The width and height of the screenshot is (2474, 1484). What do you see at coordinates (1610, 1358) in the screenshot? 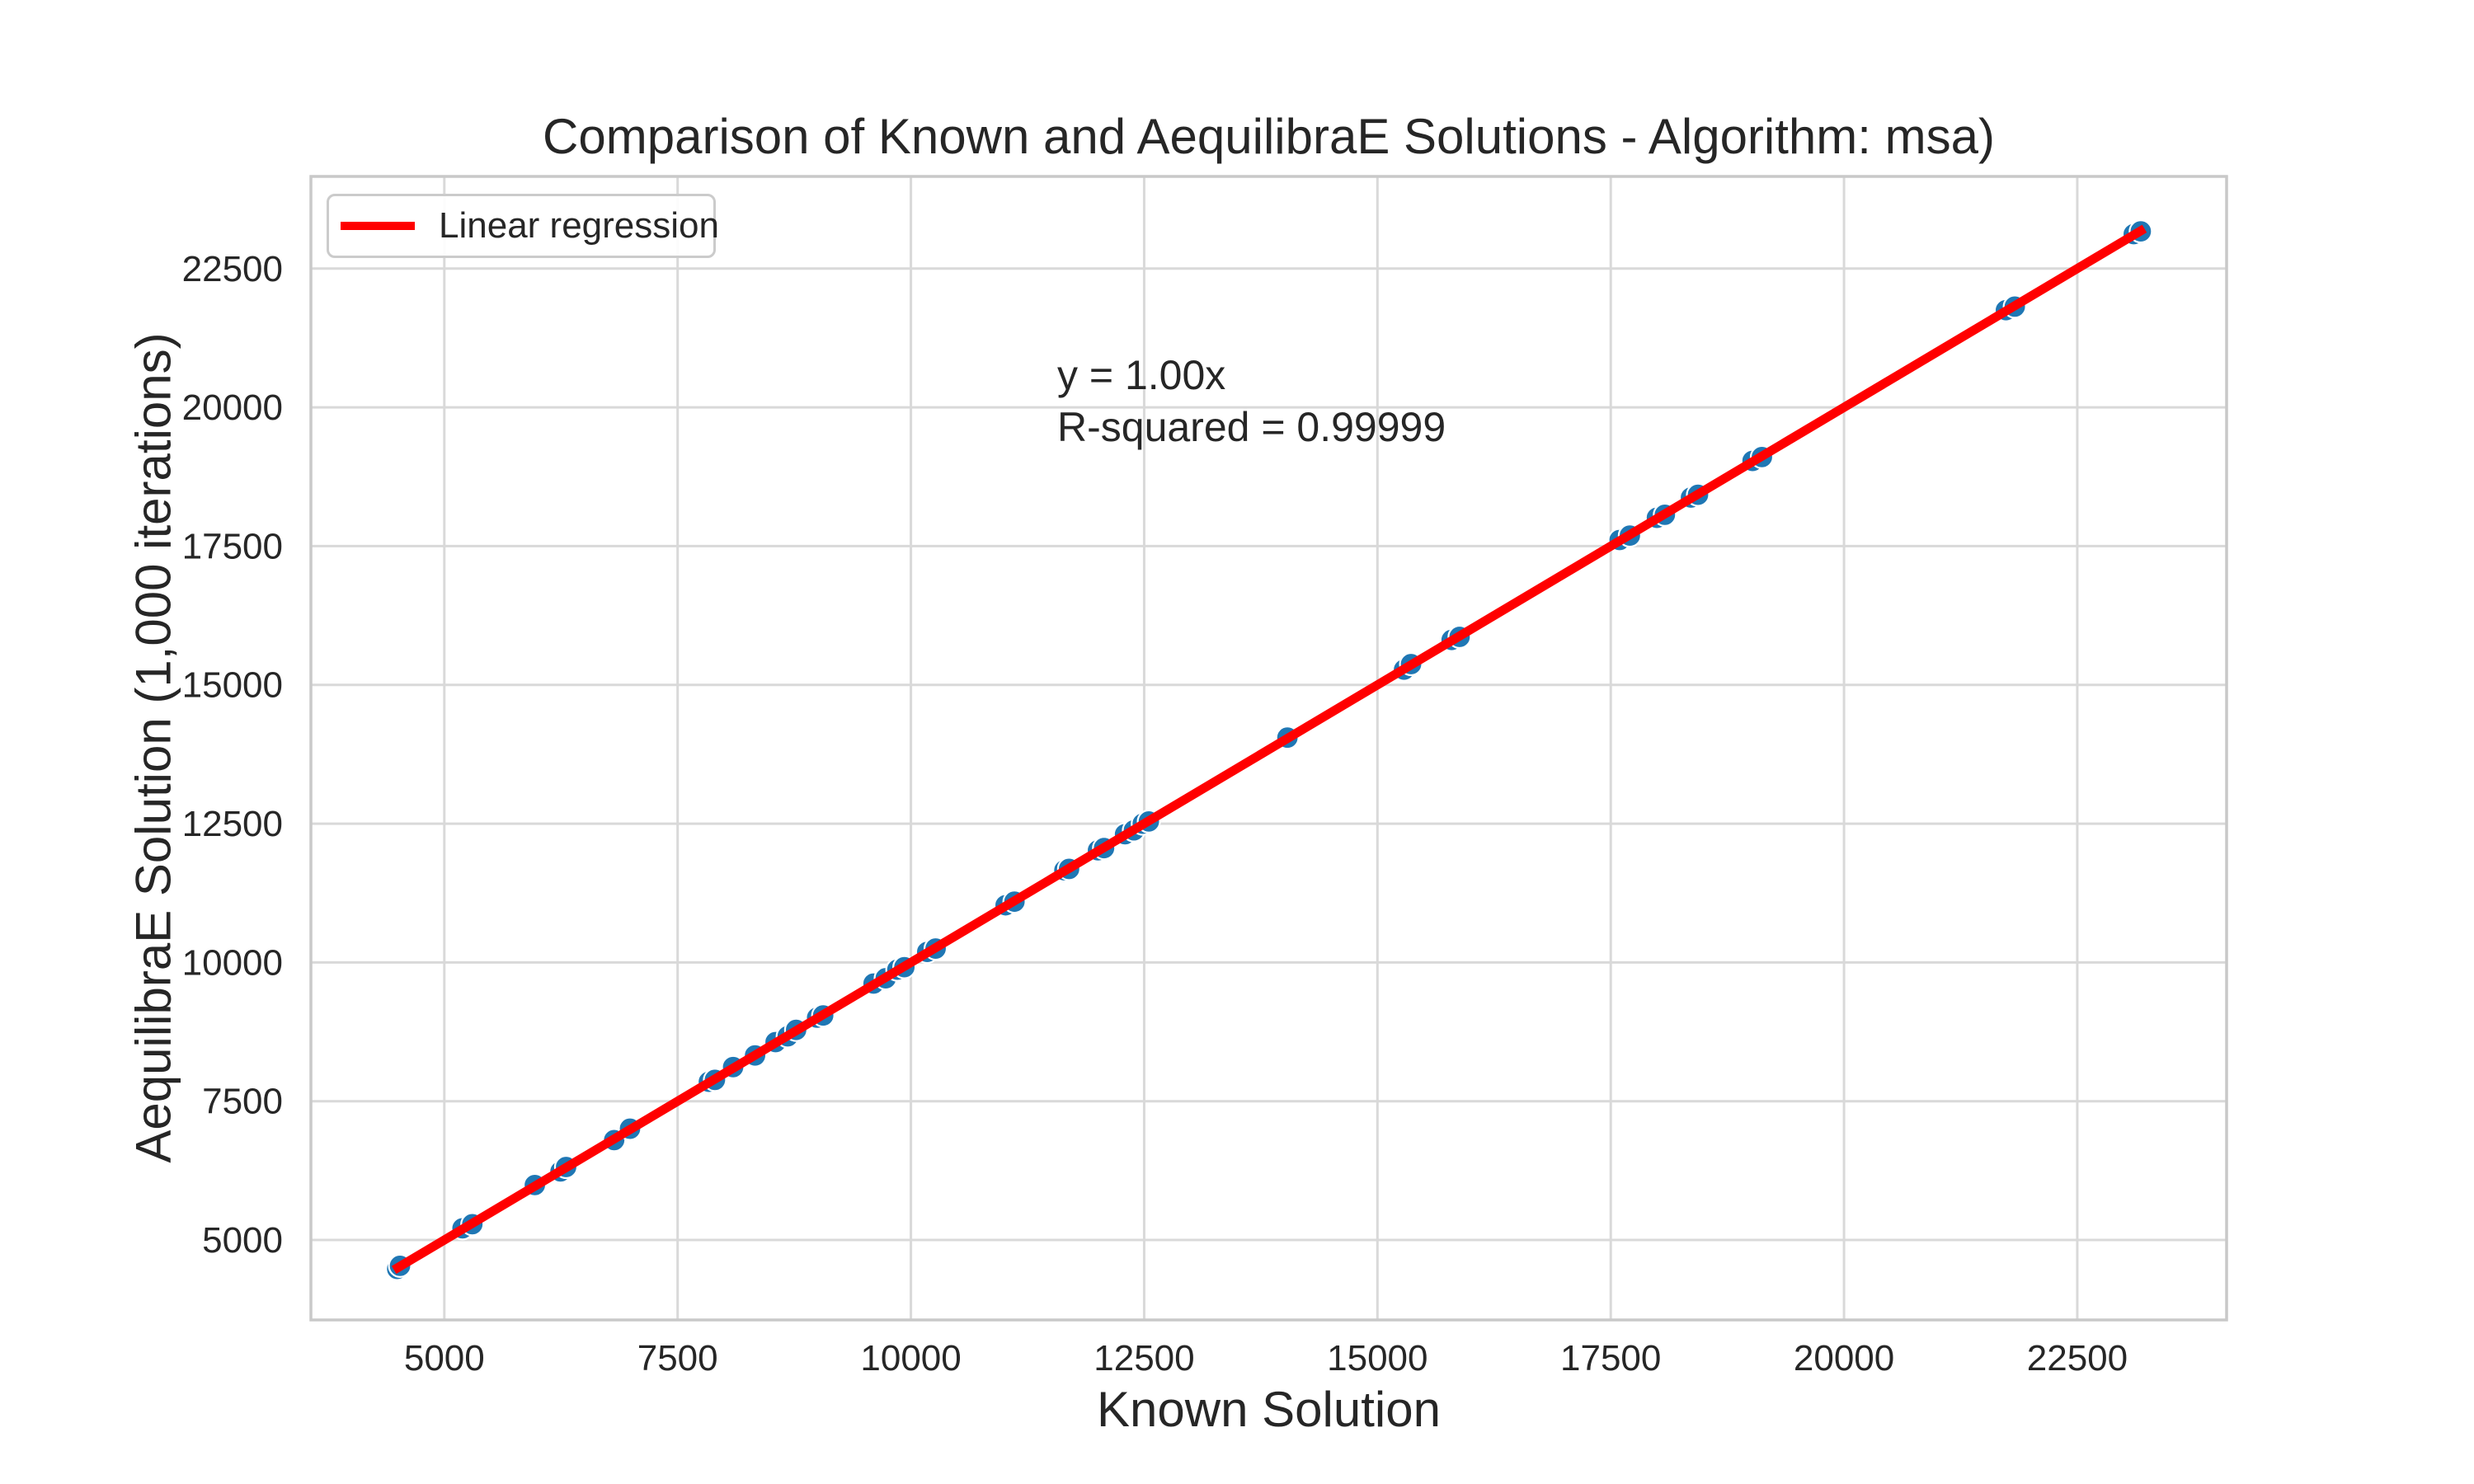
I see `x-tick-label: 17500` at bounding box center [1610, 1358].